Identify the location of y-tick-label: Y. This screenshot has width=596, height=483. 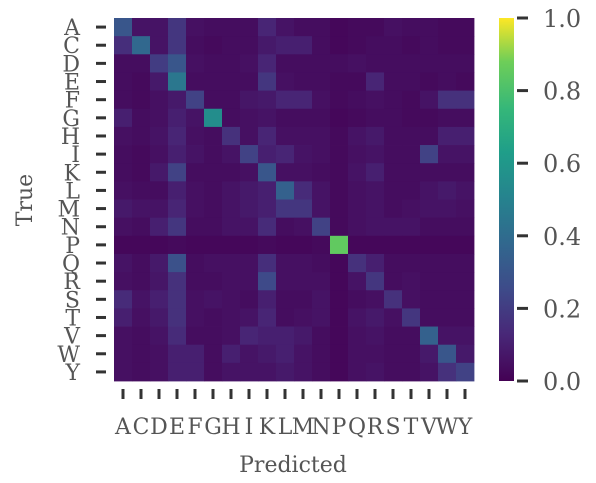
(72, 373).